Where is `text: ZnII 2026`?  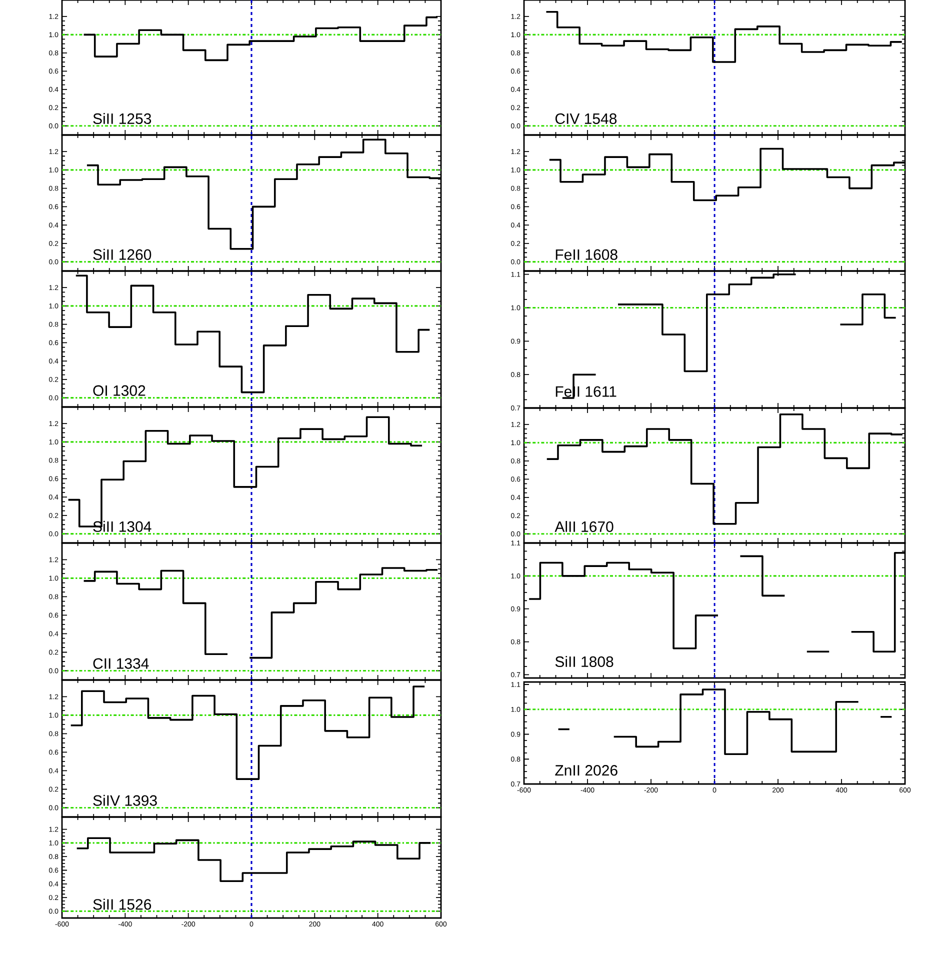
text: ZnII 2026 is located at coordinates (586, 770).